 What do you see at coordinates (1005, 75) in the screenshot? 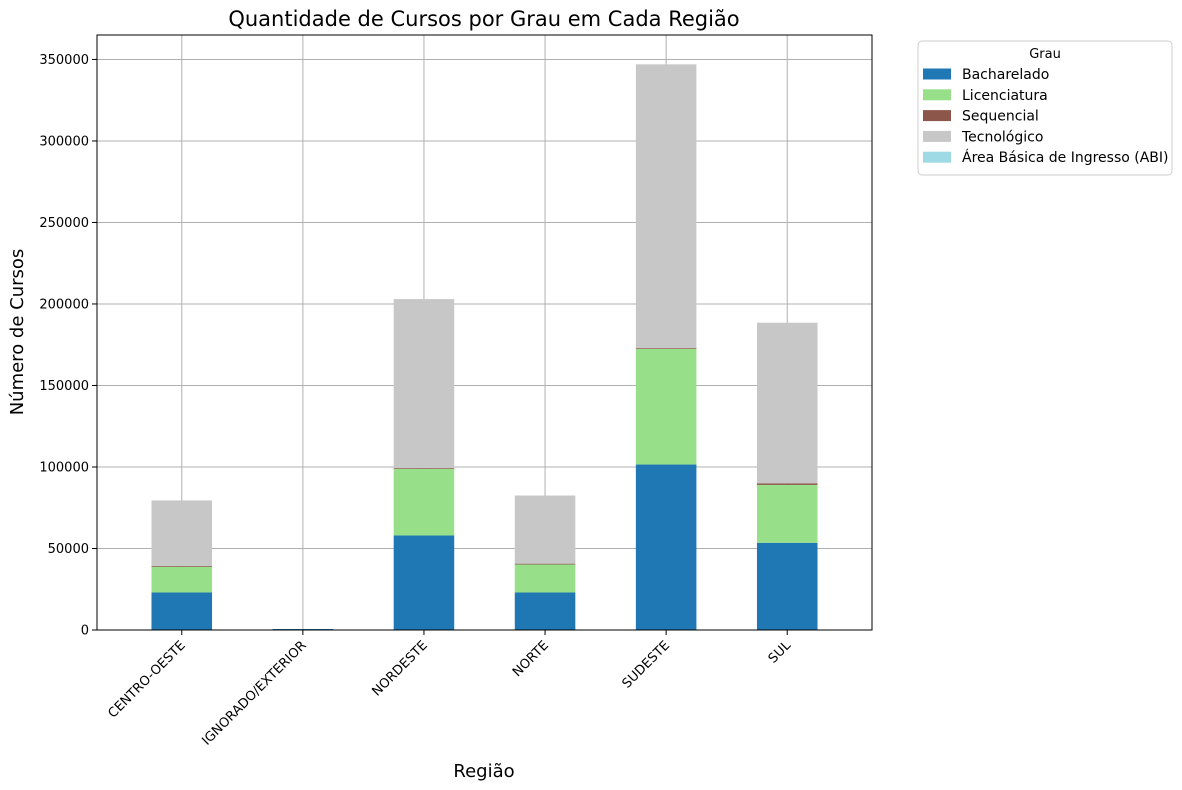
I see `legend-label: Bacharelado` at bounding box center [1005, 75].